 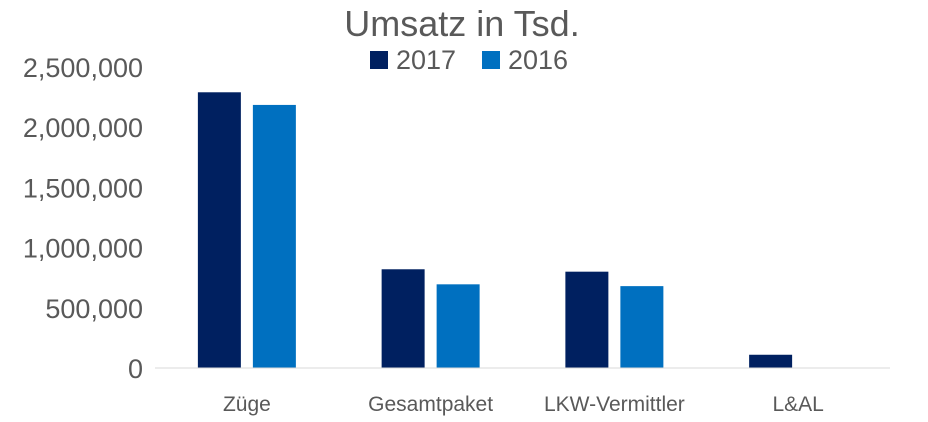 What do you see at coordinates (469, 60) in the screenshot?
I see `legend: 2017 2016` at bounding box center [469, 60].